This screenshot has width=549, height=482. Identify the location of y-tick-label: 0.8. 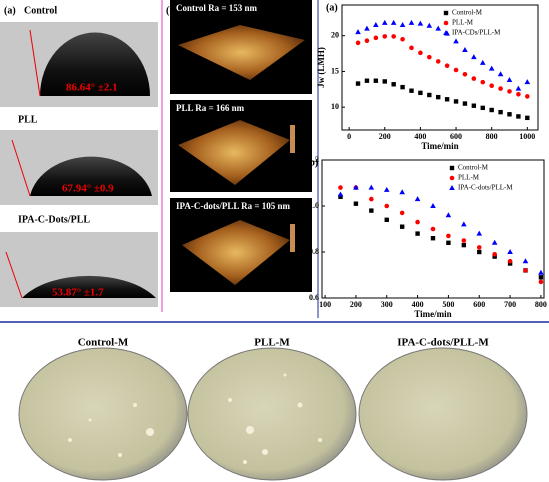
(314, 251).